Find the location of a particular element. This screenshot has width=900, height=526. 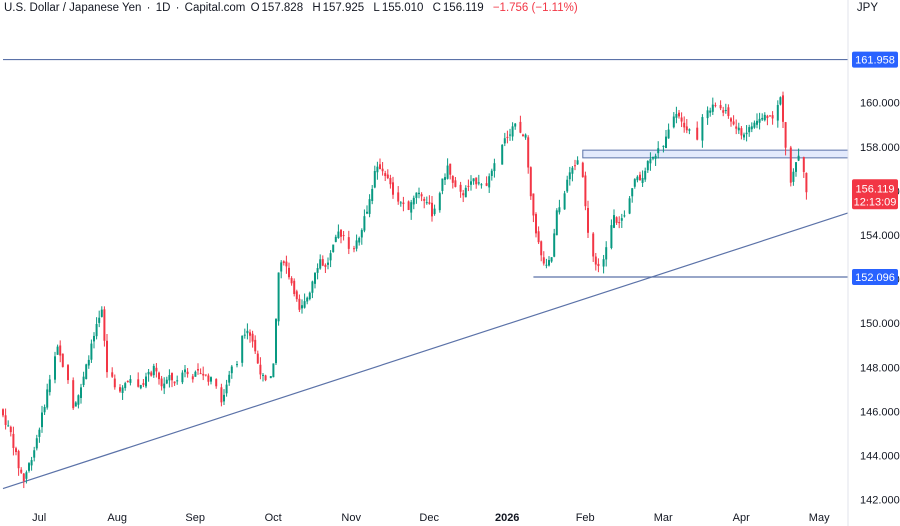

x-tick-label: Mar is located at coordinates (663, 518).